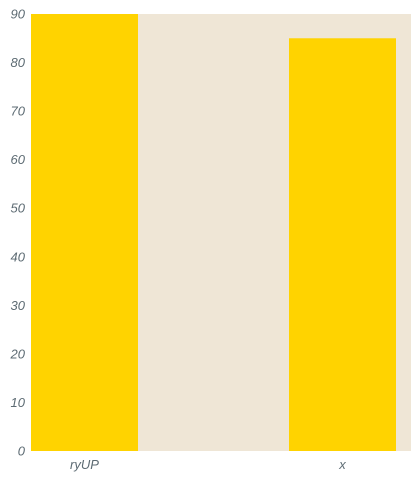 This screenshot has width=420, height=480. What do you see at coordinates (18, 402) in the screenshot?
I see `y-tick-label: 10` at bounding box center [18, 402].